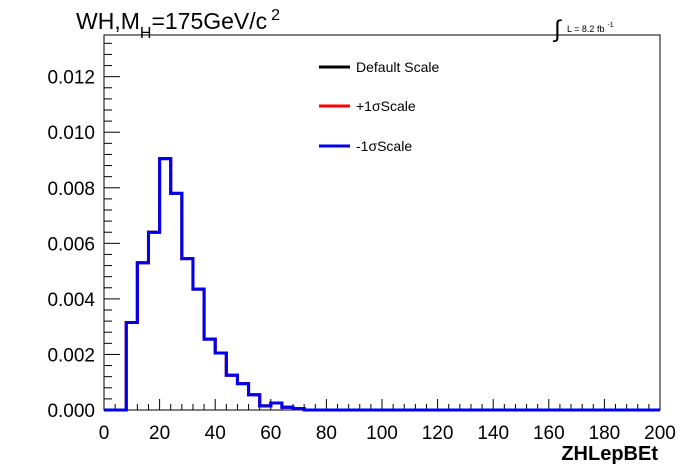  Describe the element at coordinates (397, 67) in the screenshot. I see `legend-label-default-scale: Default Scale` at that location.